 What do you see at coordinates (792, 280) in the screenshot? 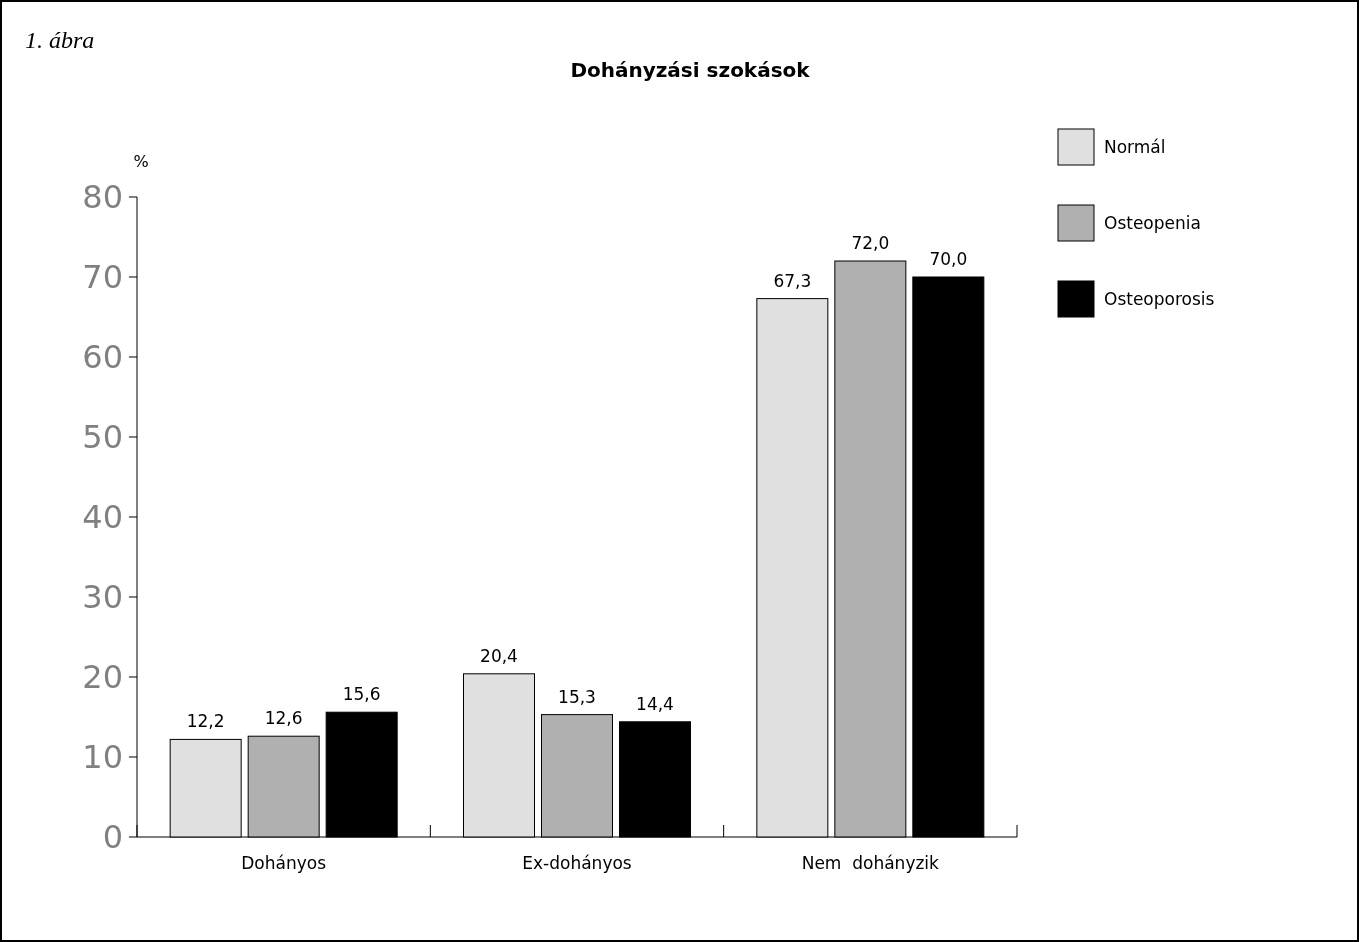
I see `text: 67,3` at bounding box center [792, 280].